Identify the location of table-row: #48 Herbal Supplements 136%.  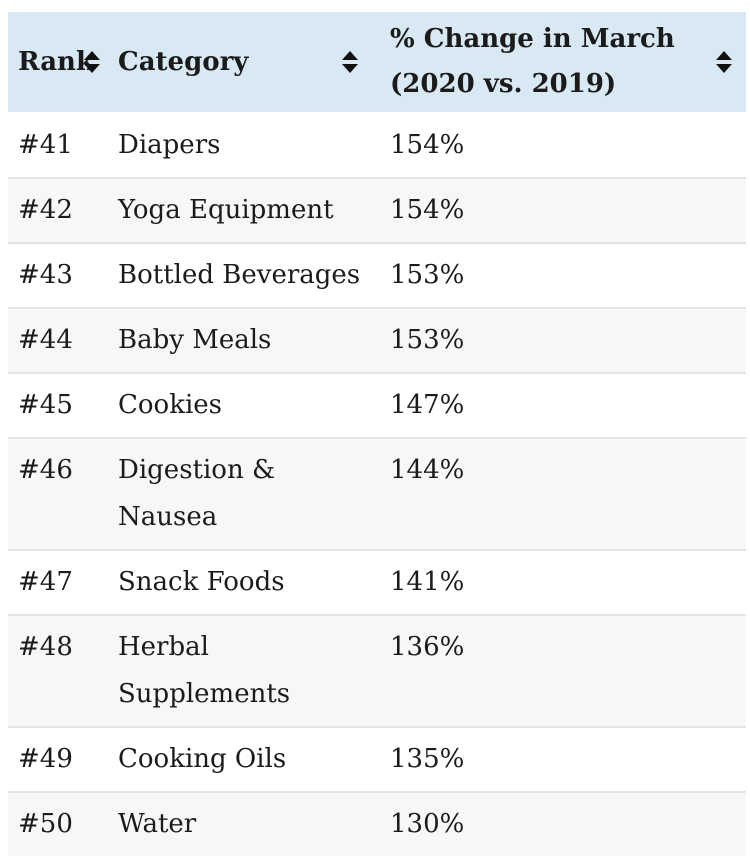
(377, 670).